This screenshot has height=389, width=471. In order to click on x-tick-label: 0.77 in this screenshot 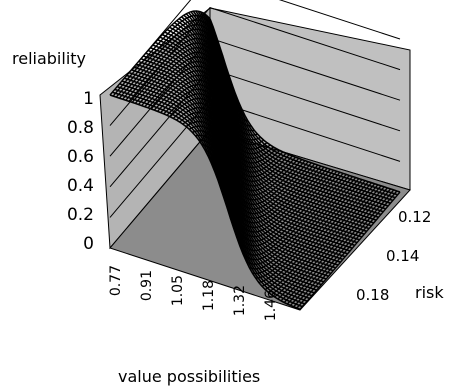, I will do `click(116, 280)`.